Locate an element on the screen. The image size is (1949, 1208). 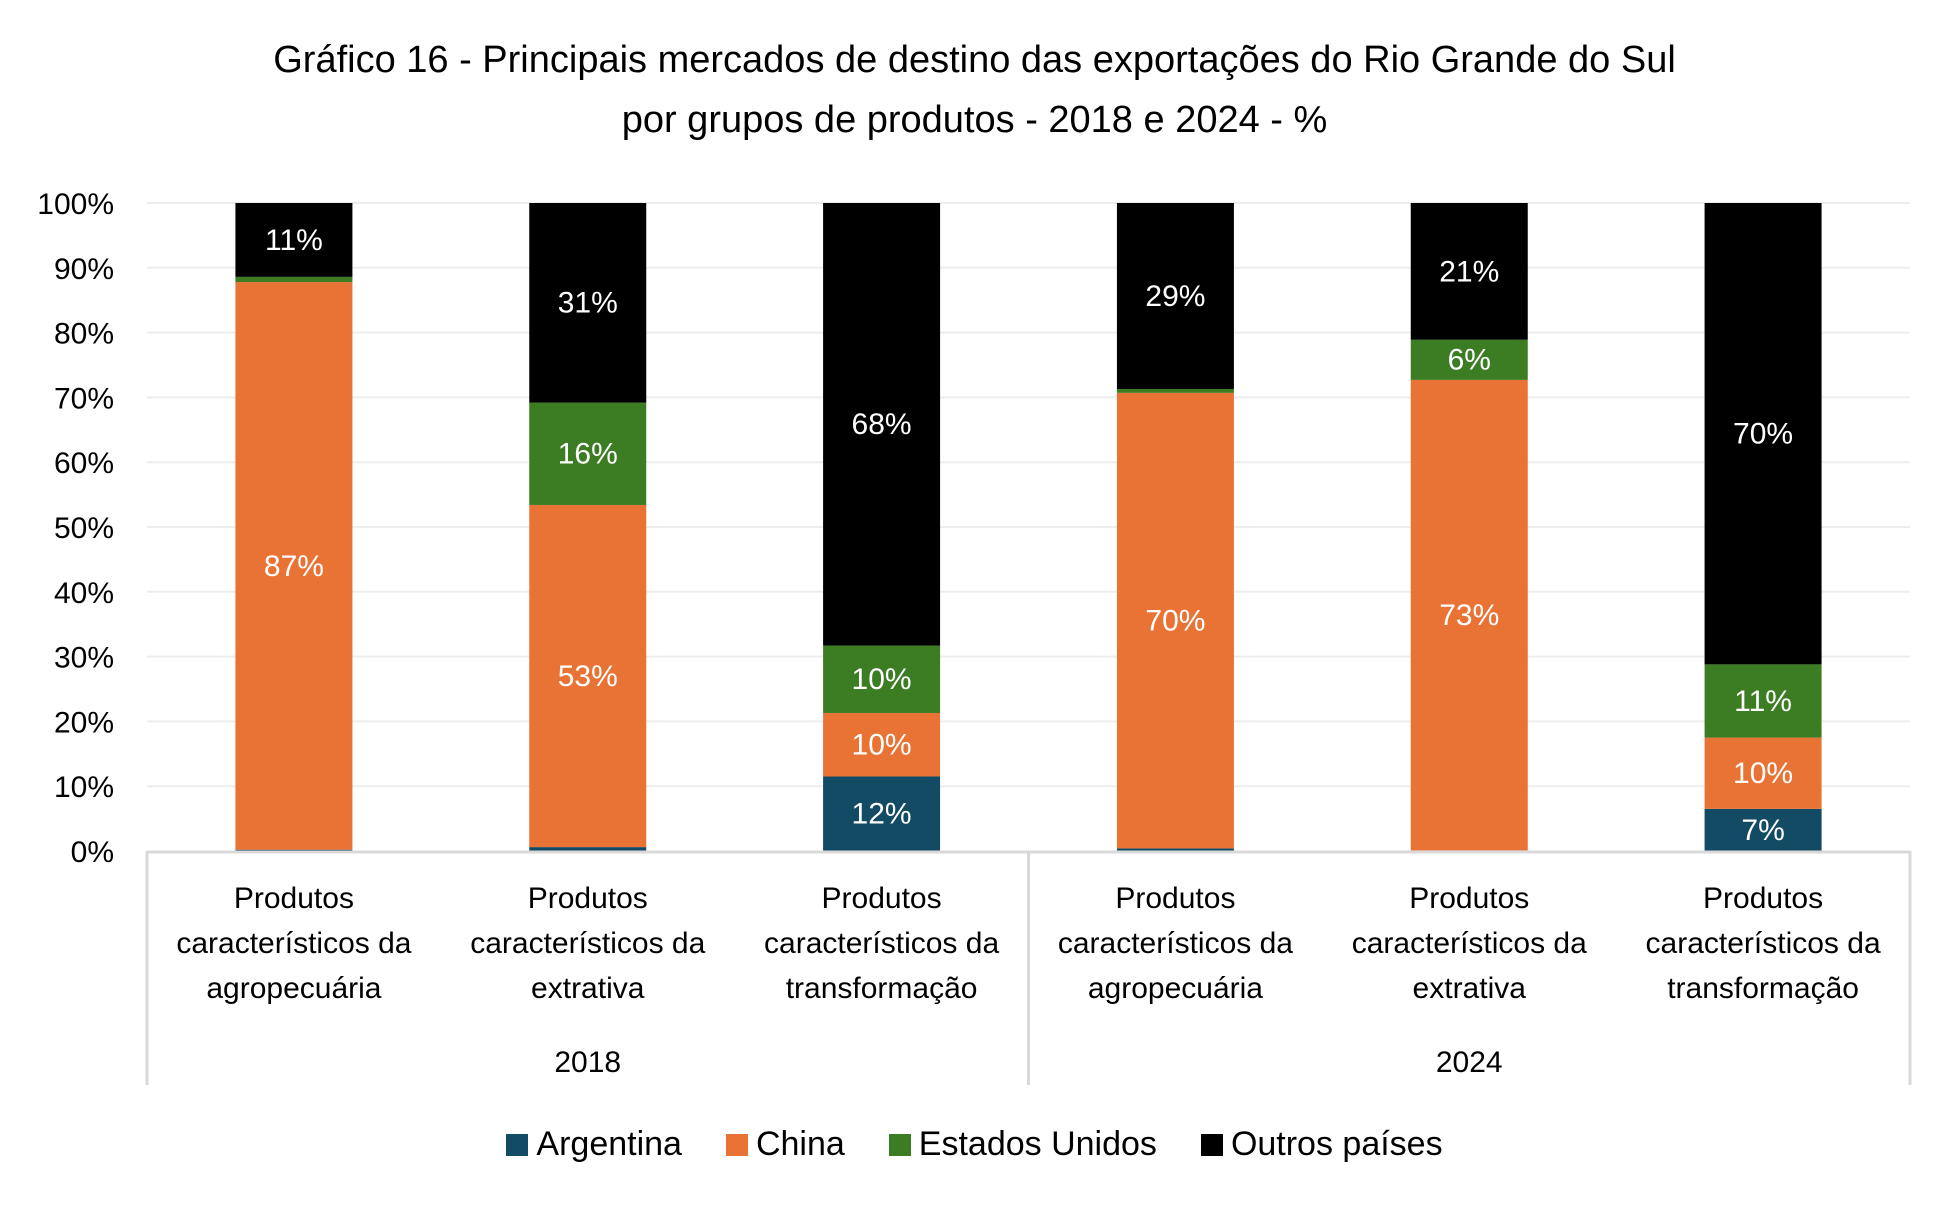
y-tick-label: 0% is located at coordinates (92, 852).